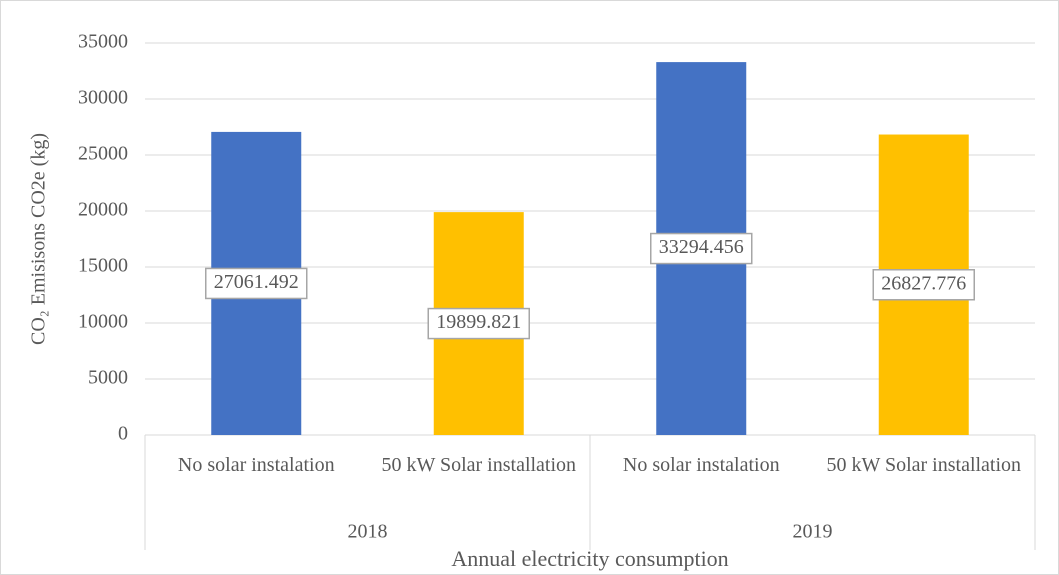 Image resolution: width=1059 pixels, height=575 pixels. I want to click on data-label: 27061.492, so click(256, 282).